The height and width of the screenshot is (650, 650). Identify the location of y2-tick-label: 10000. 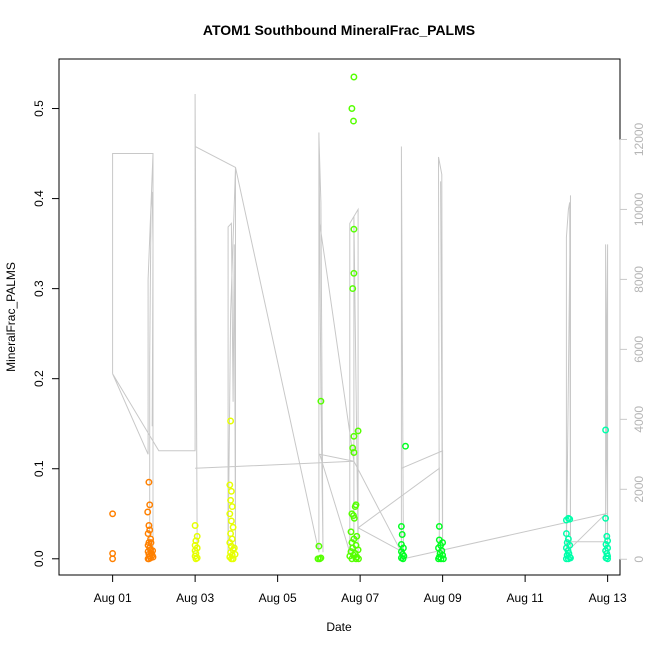
(639, 209).